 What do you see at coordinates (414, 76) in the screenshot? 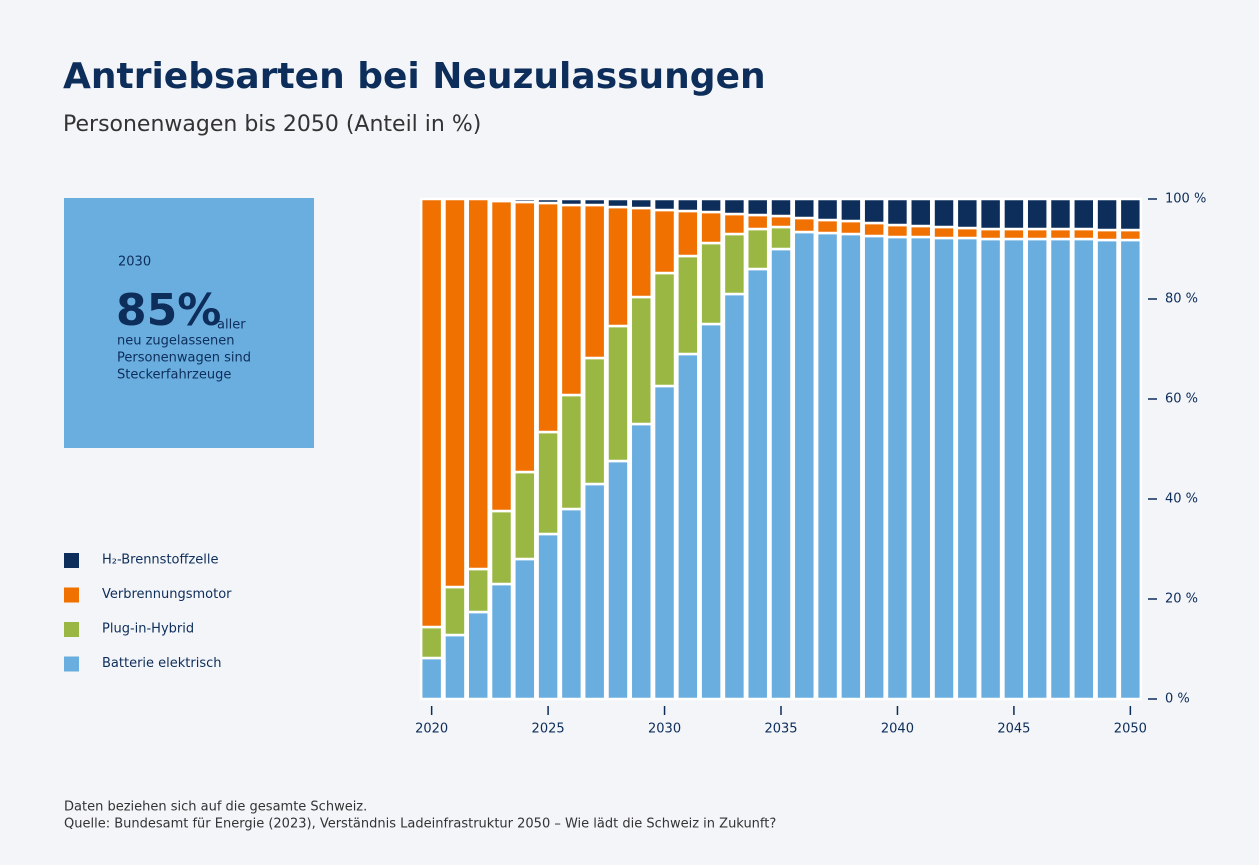
I see `chart-title: Antriebsarten bei Neuzulassungen` at bounding box center [414, 76].